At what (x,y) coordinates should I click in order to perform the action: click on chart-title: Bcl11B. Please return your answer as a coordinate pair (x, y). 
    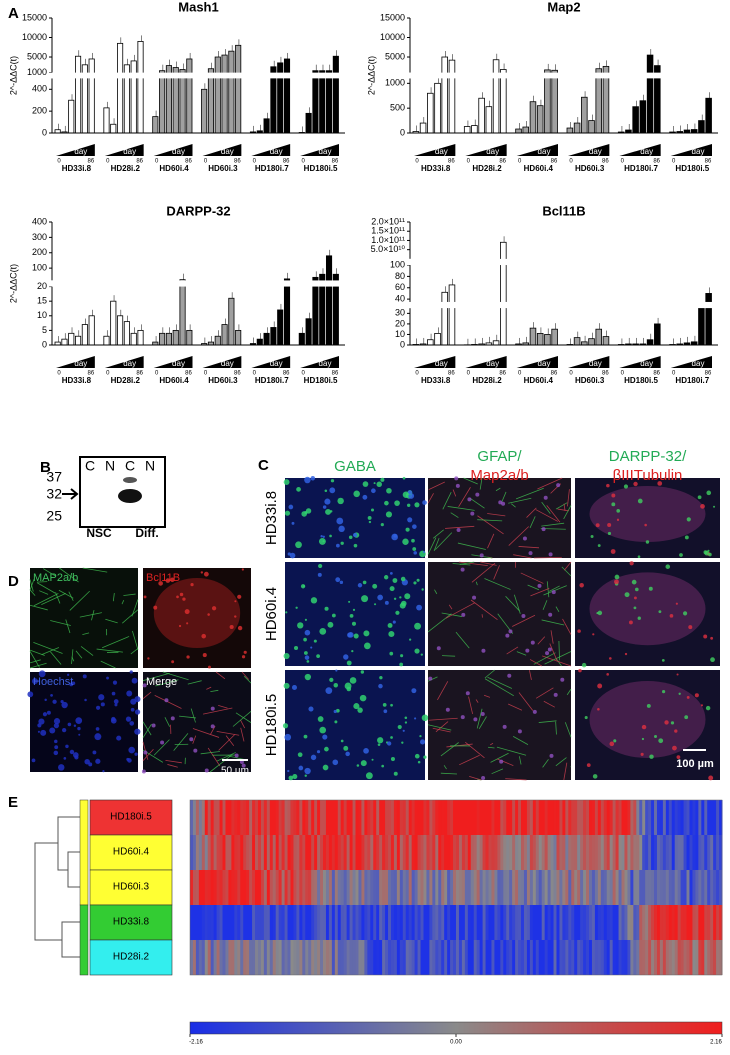
    Looking at the image, I should click on (563, 210).